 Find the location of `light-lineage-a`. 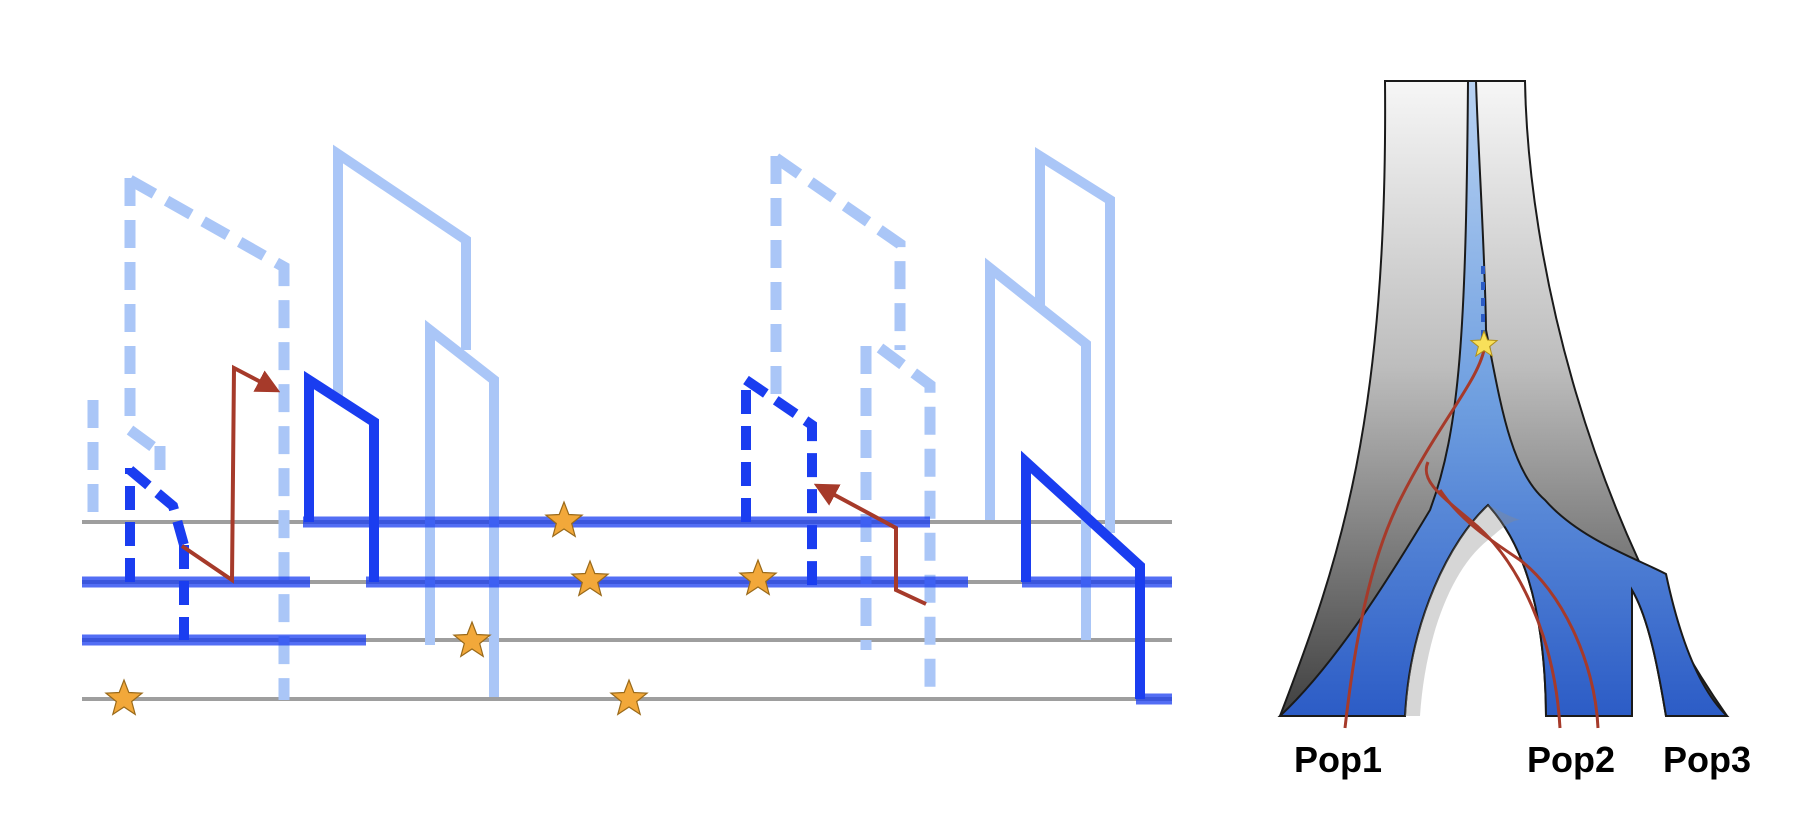

light-lineage-a is located at coordinates (402, 271).